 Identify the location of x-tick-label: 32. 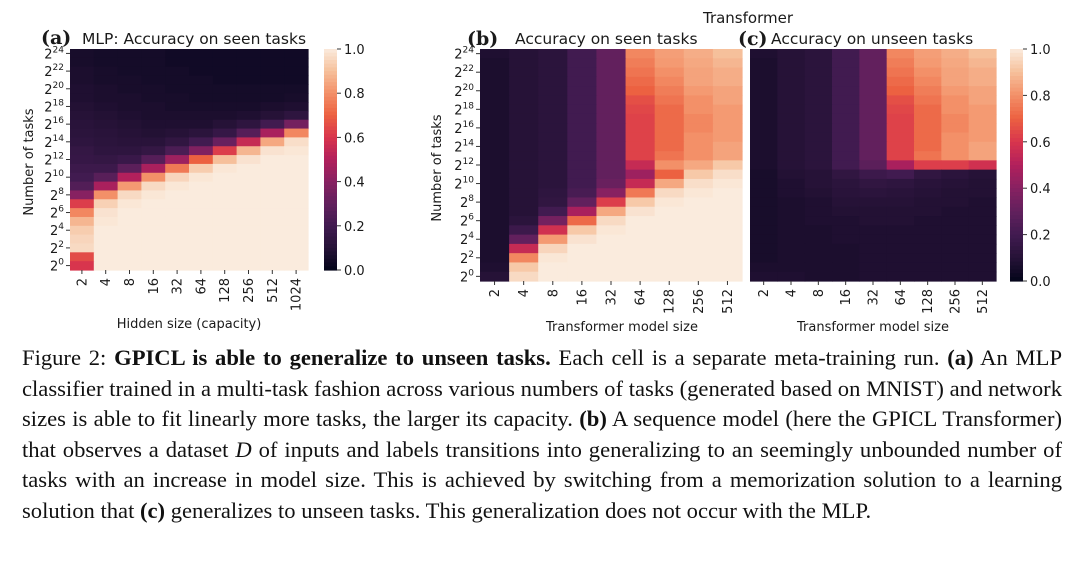
(874, 297).